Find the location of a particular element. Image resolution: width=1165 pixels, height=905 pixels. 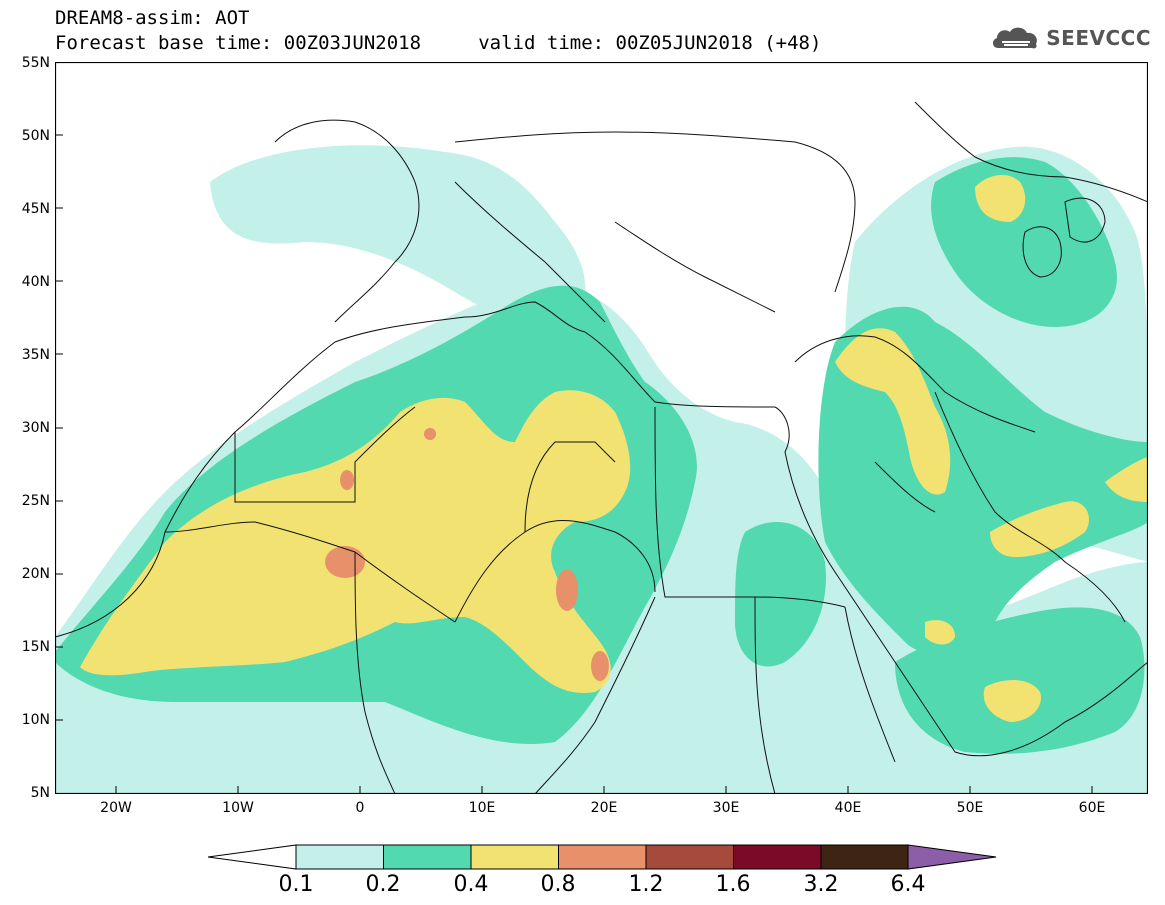

lon-label: 20E is located at coordinates (604, 808).